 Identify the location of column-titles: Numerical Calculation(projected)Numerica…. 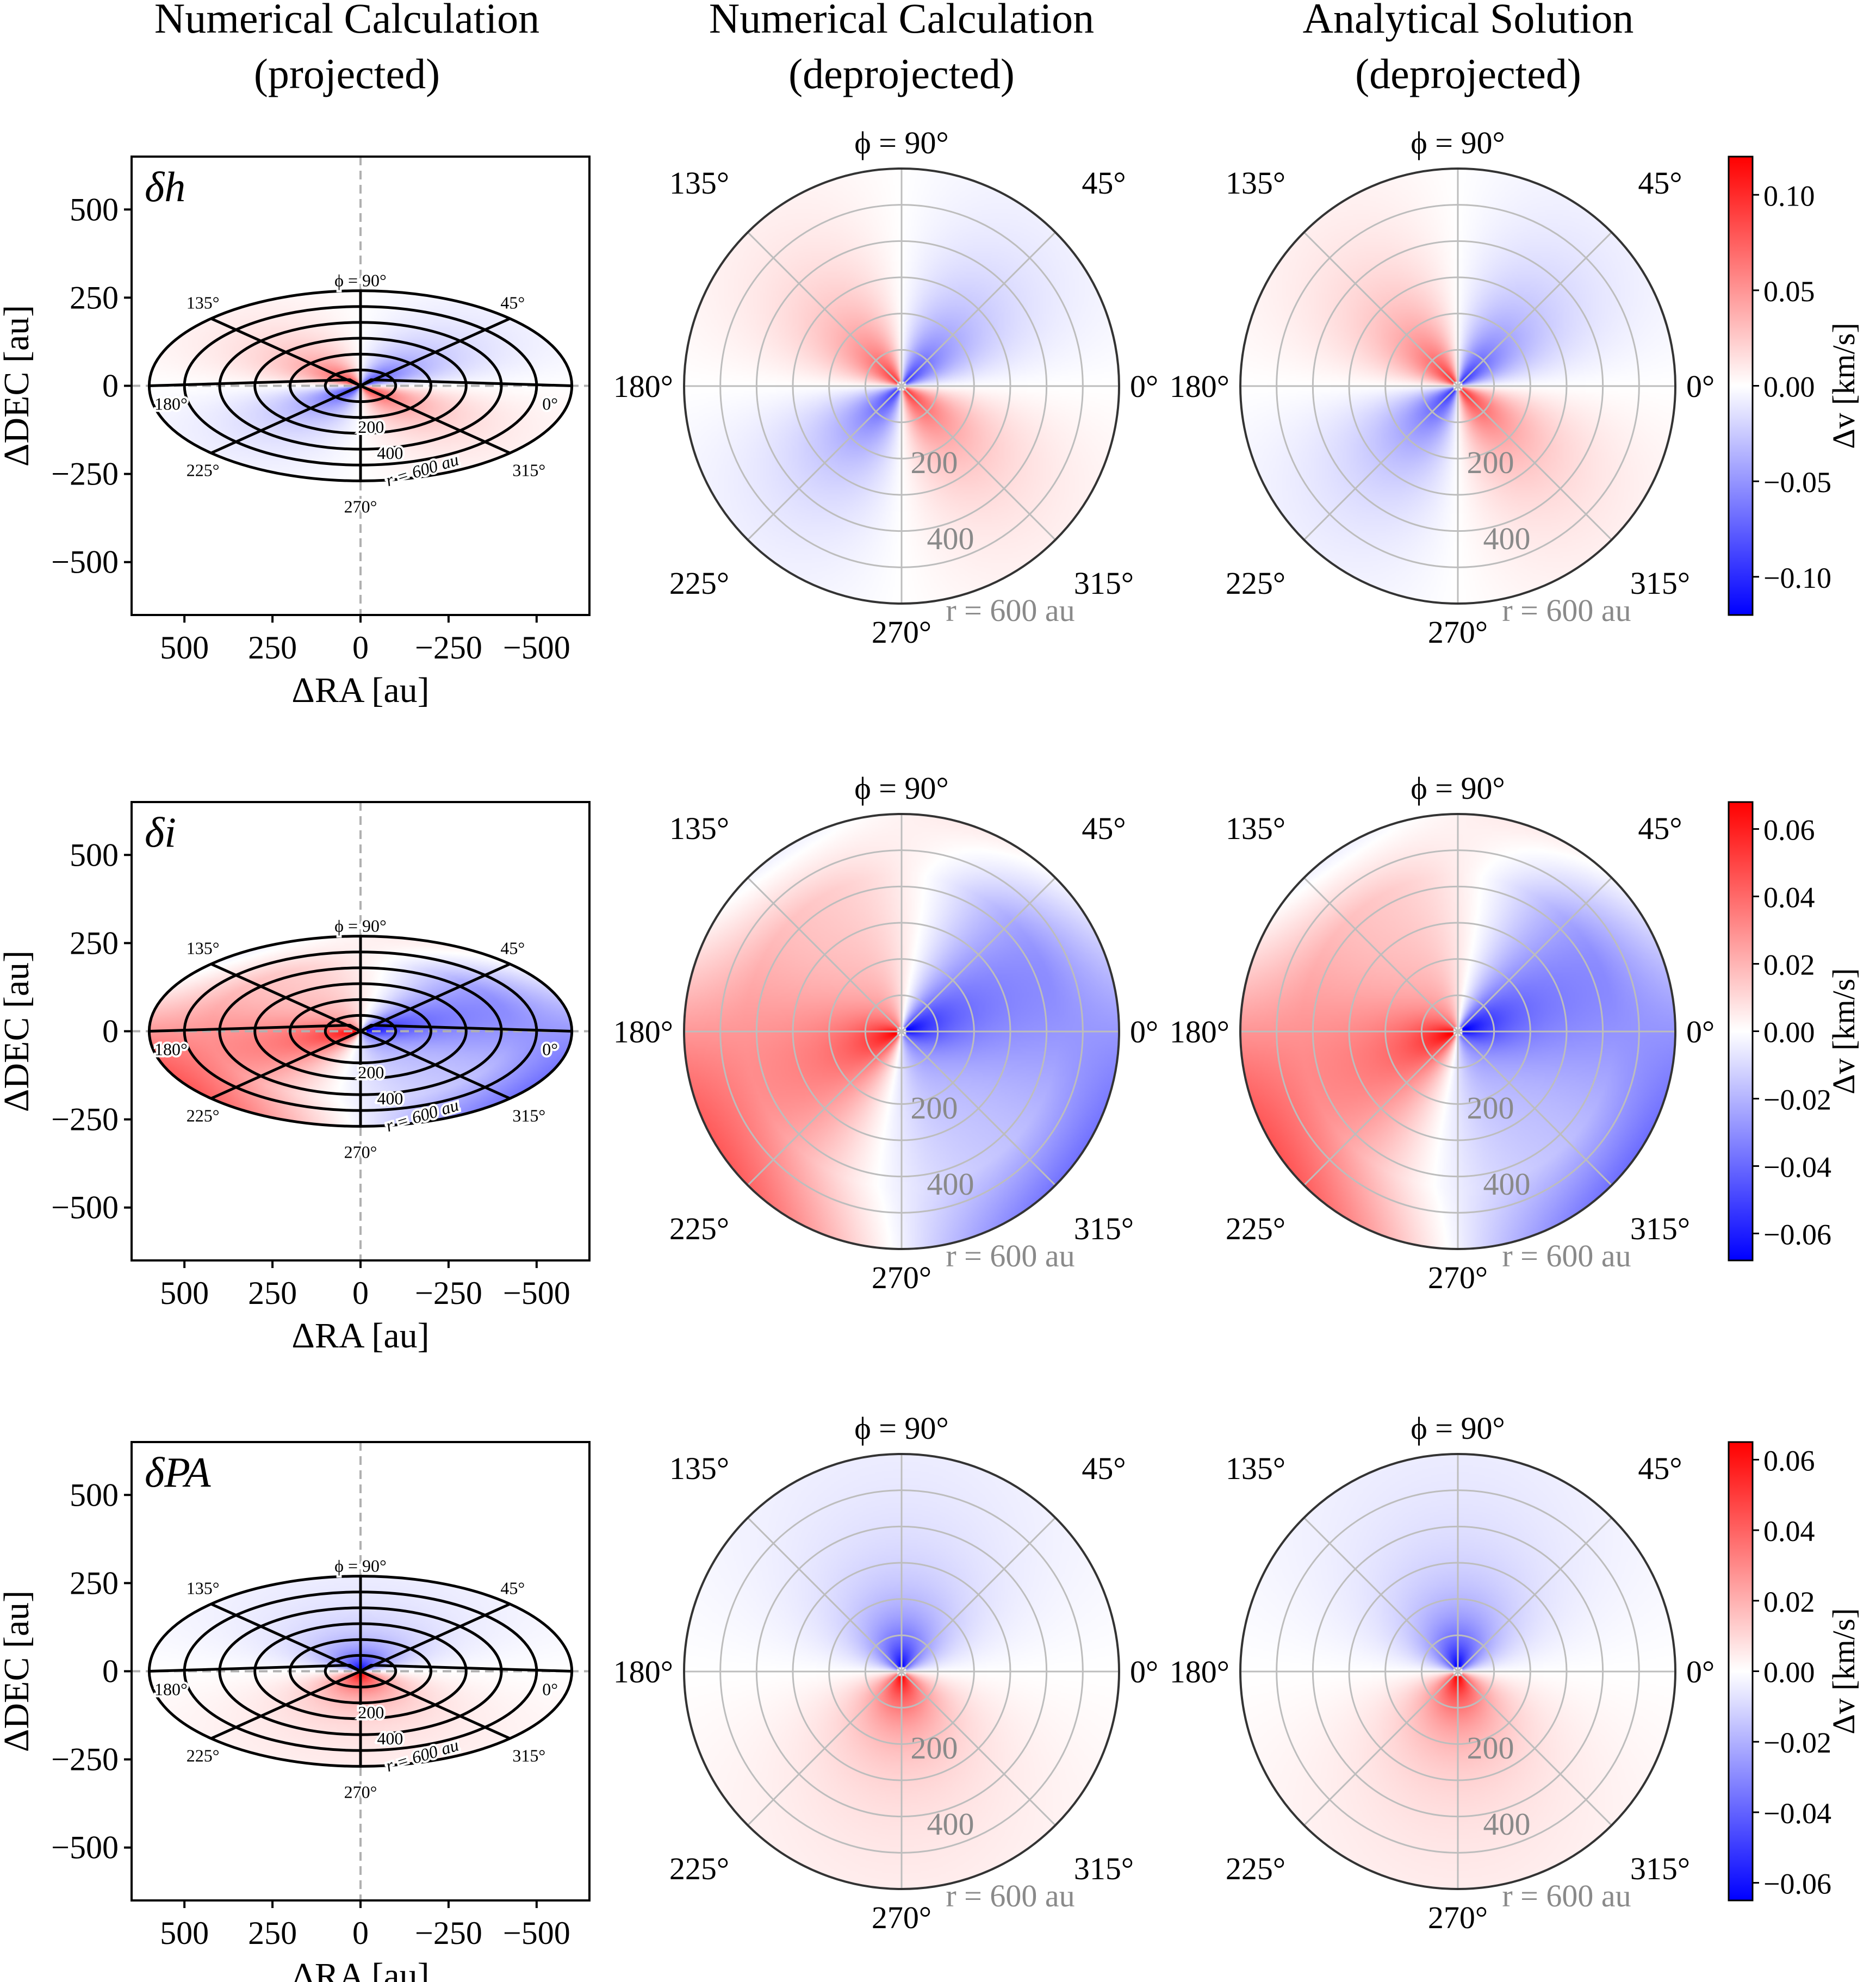
(894, 48).